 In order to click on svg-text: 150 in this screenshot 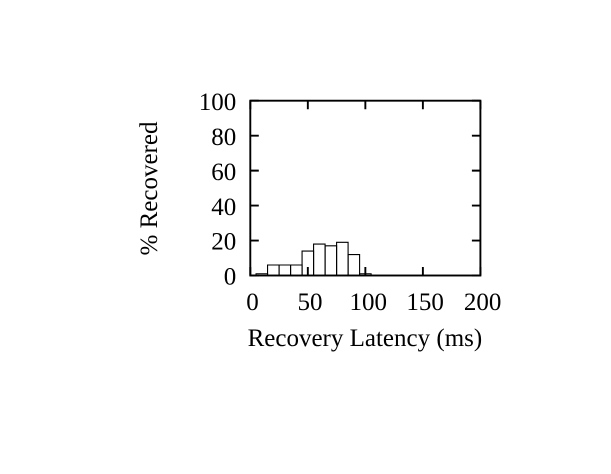, I will do `click(425, 302)`.